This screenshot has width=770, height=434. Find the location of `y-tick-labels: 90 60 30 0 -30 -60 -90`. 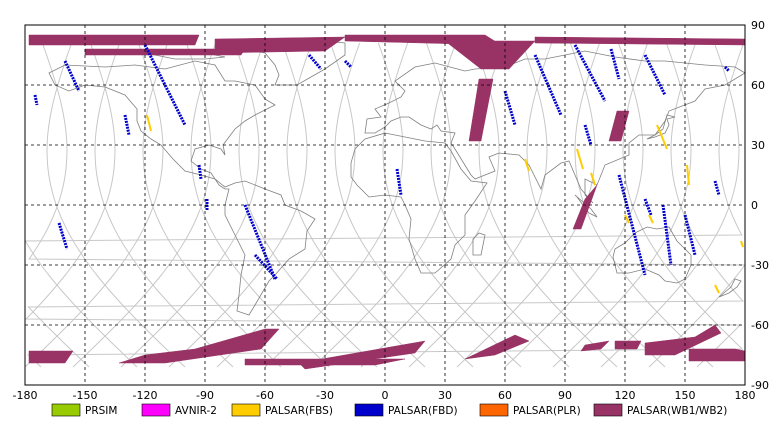

y-tick-labels: 90 60 30 0 -30 -60 -90 is located at coordinates (760, 205).